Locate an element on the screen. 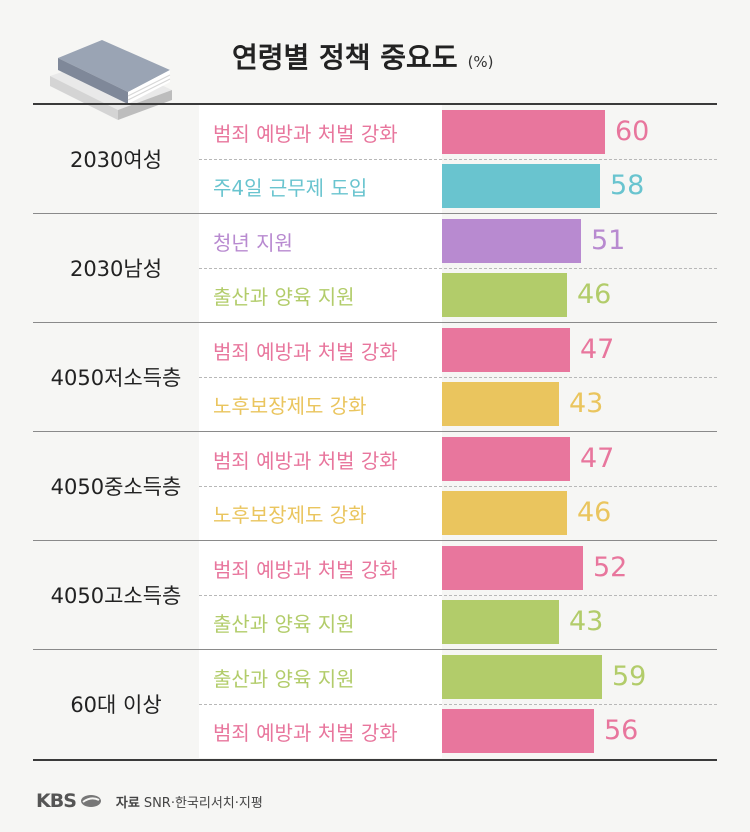 Image resolution: width=750 pixels, height=832 pixels. bar-label: 주4일 근무제 도입 is located at coordinates (320, 186).